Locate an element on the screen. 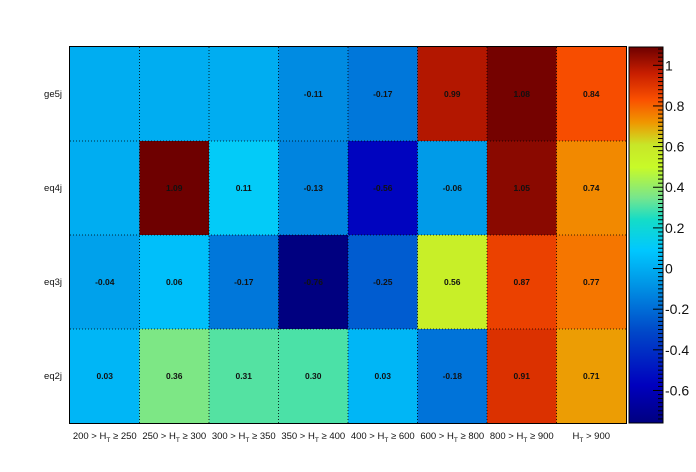 The width and height of the screenshot is (696, 472). colorbar-tick-label: 0.2 is located at coordinates (675, 228).